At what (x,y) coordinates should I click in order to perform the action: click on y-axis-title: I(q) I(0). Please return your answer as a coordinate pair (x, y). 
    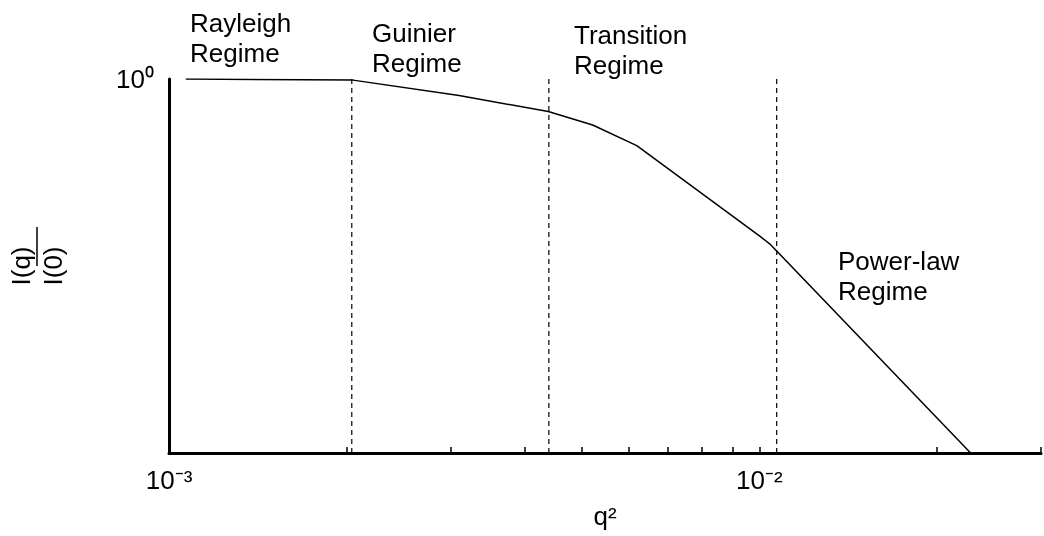
    Looking at the image, I should click on (37, 266).